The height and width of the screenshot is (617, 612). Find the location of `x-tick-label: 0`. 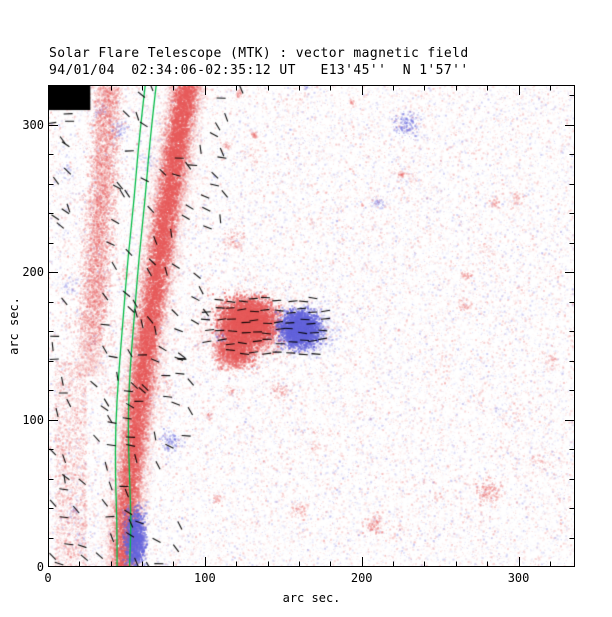

x-tick-label: 0 is located at coordinates (48, 578).